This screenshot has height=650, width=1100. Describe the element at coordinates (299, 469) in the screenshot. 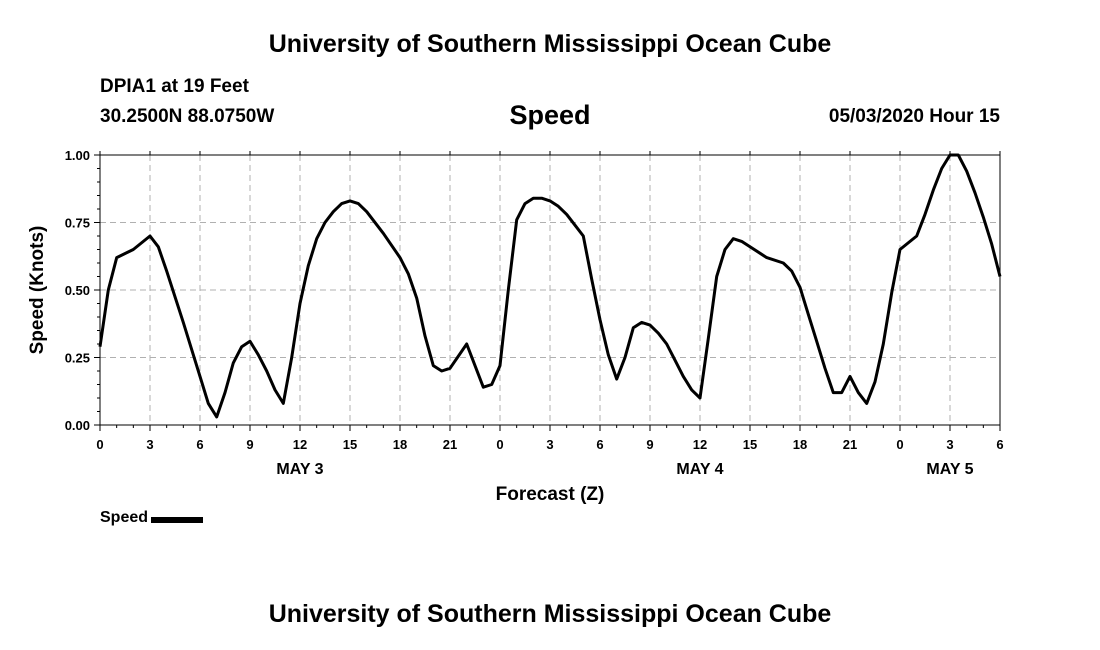

I see `day-label: MAY 3` at that location.